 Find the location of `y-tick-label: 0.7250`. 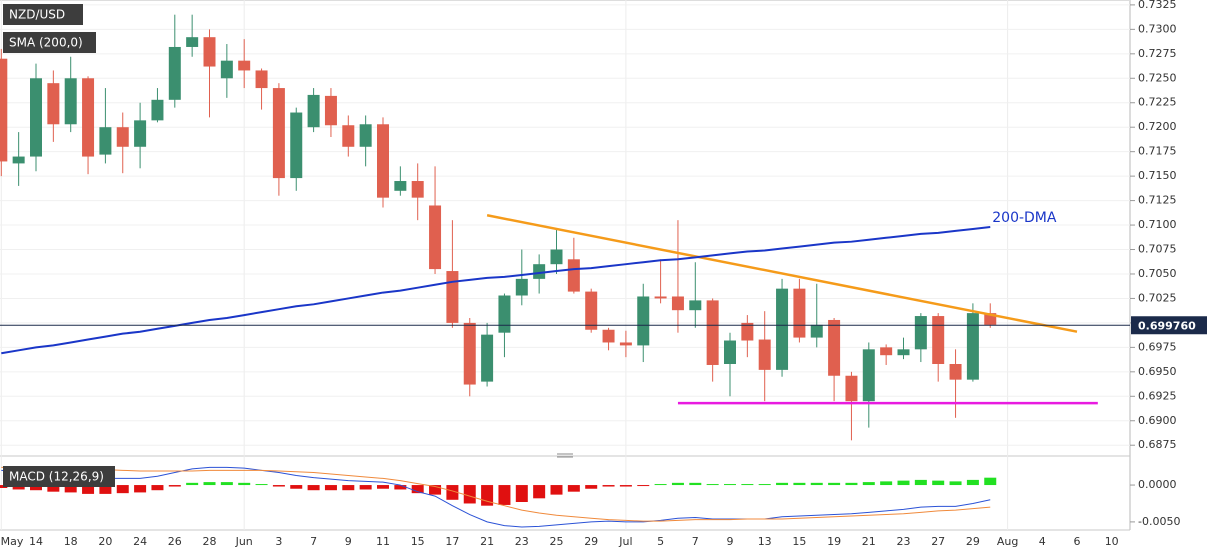

y-tick-label: 0.7250 is located at coordinates (1157, 77).